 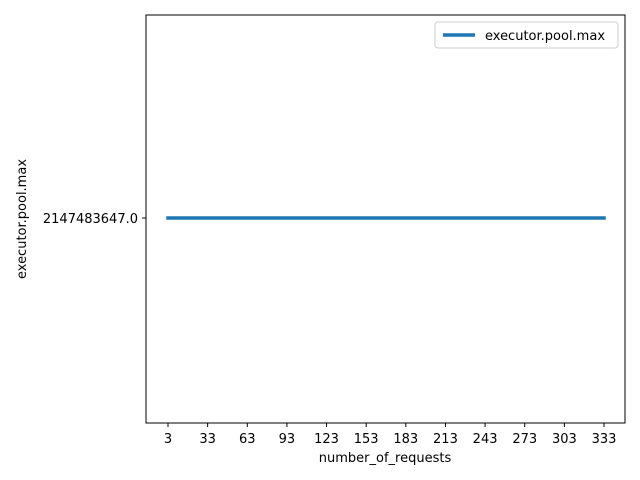 What do you see at coordinates (247, 439) in the screenshot?
I see `x-tick-label: 63` at bounding box center [247, 439].